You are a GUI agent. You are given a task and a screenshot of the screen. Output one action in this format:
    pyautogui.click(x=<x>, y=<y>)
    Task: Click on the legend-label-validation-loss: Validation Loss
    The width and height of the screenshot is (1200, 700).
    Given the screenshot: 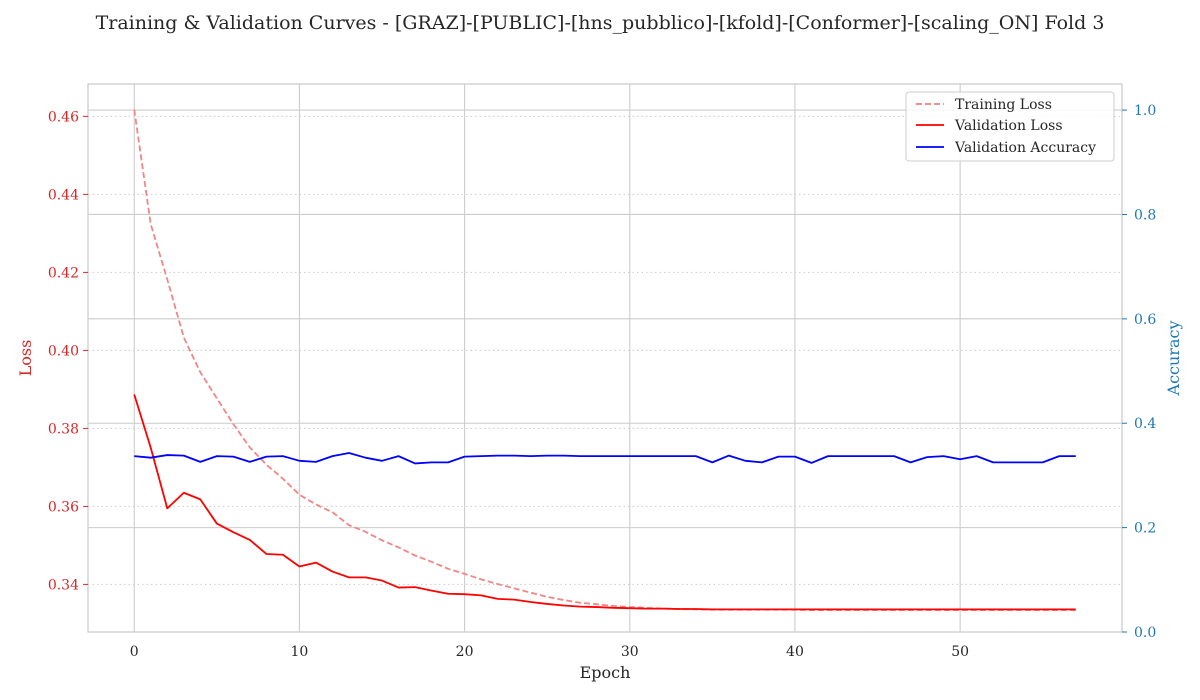 What is the action you would take?
    pyautogui.click(x=1008, y=126)
    